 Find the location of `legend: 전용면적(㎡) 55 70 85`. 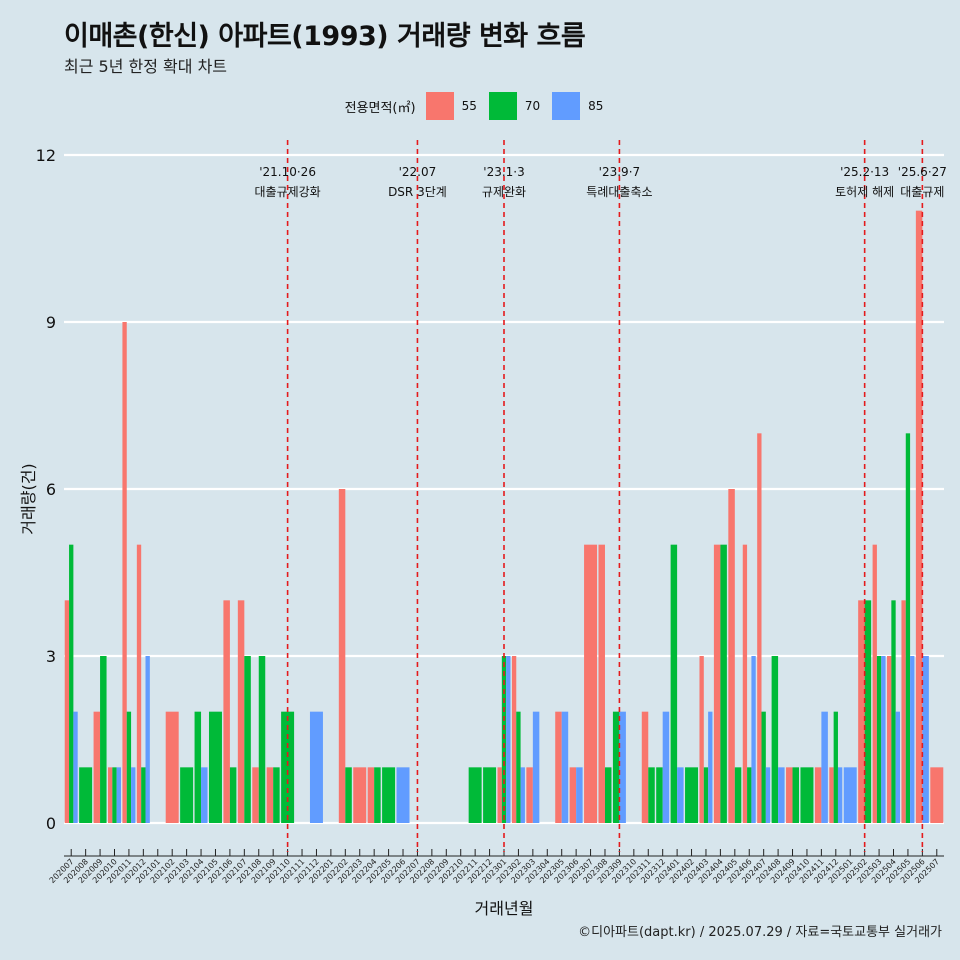

legend: 전용면적(㎡) 55 70 85 is located at coordinates (480, 106).